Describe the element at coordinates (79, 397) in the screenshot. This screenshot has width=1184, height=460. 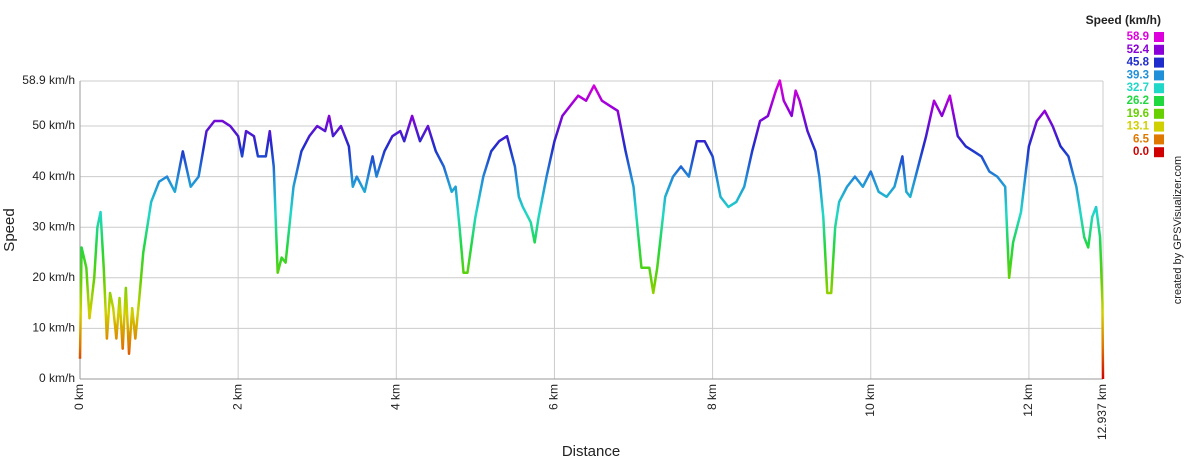
I see `x-tick-label: 0 km` at that location.